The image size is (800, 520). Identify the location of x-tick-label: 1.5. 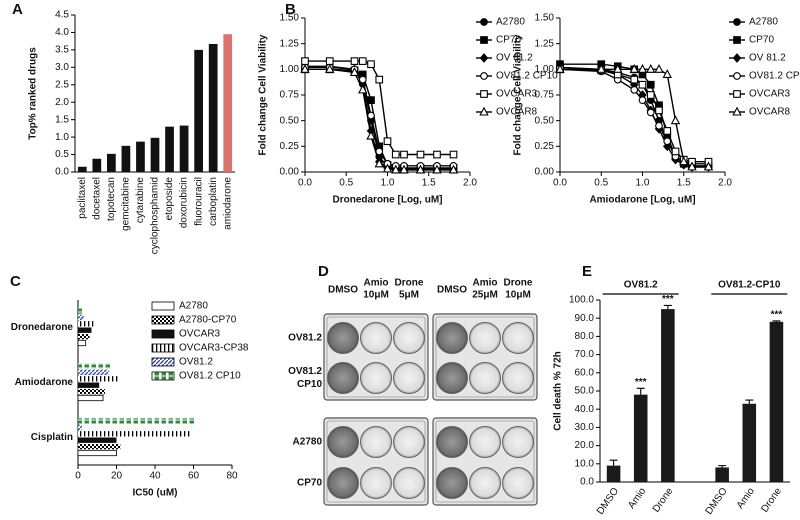
(429, 183).